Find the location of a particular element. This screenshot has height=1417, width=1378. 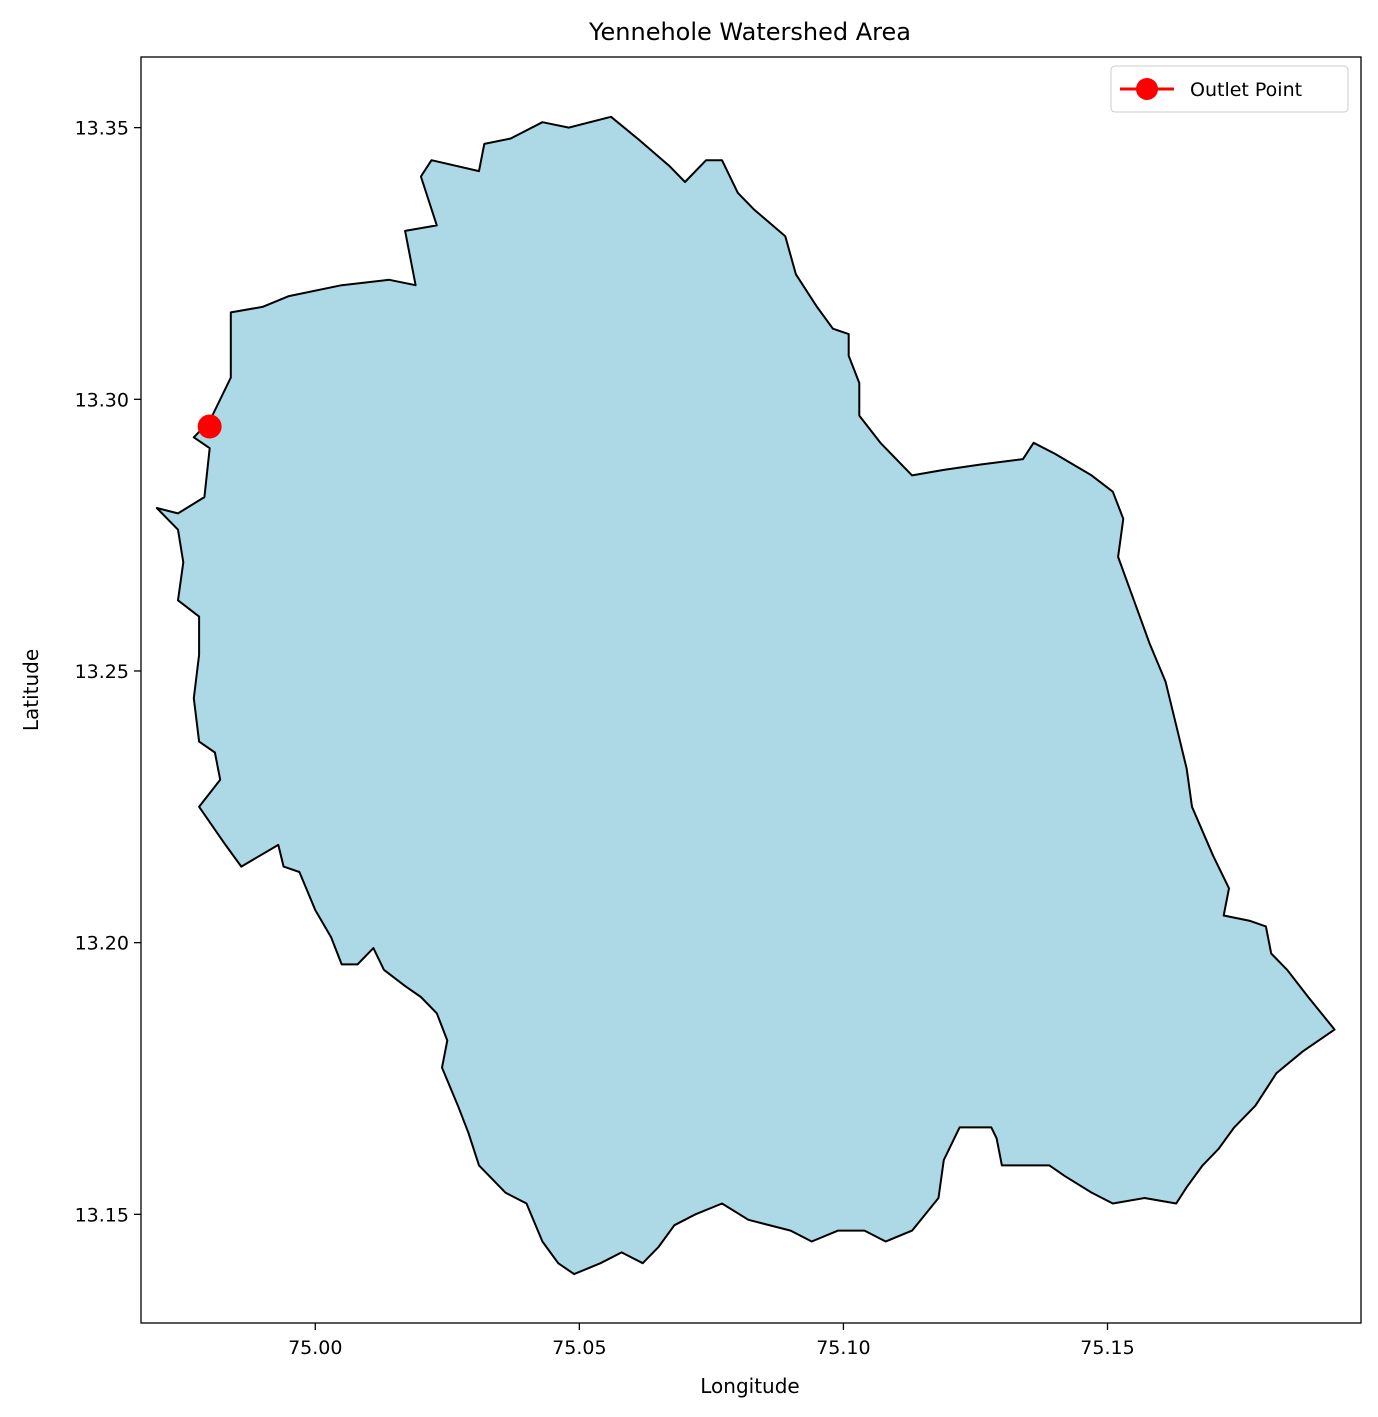

y-axis-ticks: 13.15 13.20 13.25 13.30 13.35 is located at coordinates (108, 672).